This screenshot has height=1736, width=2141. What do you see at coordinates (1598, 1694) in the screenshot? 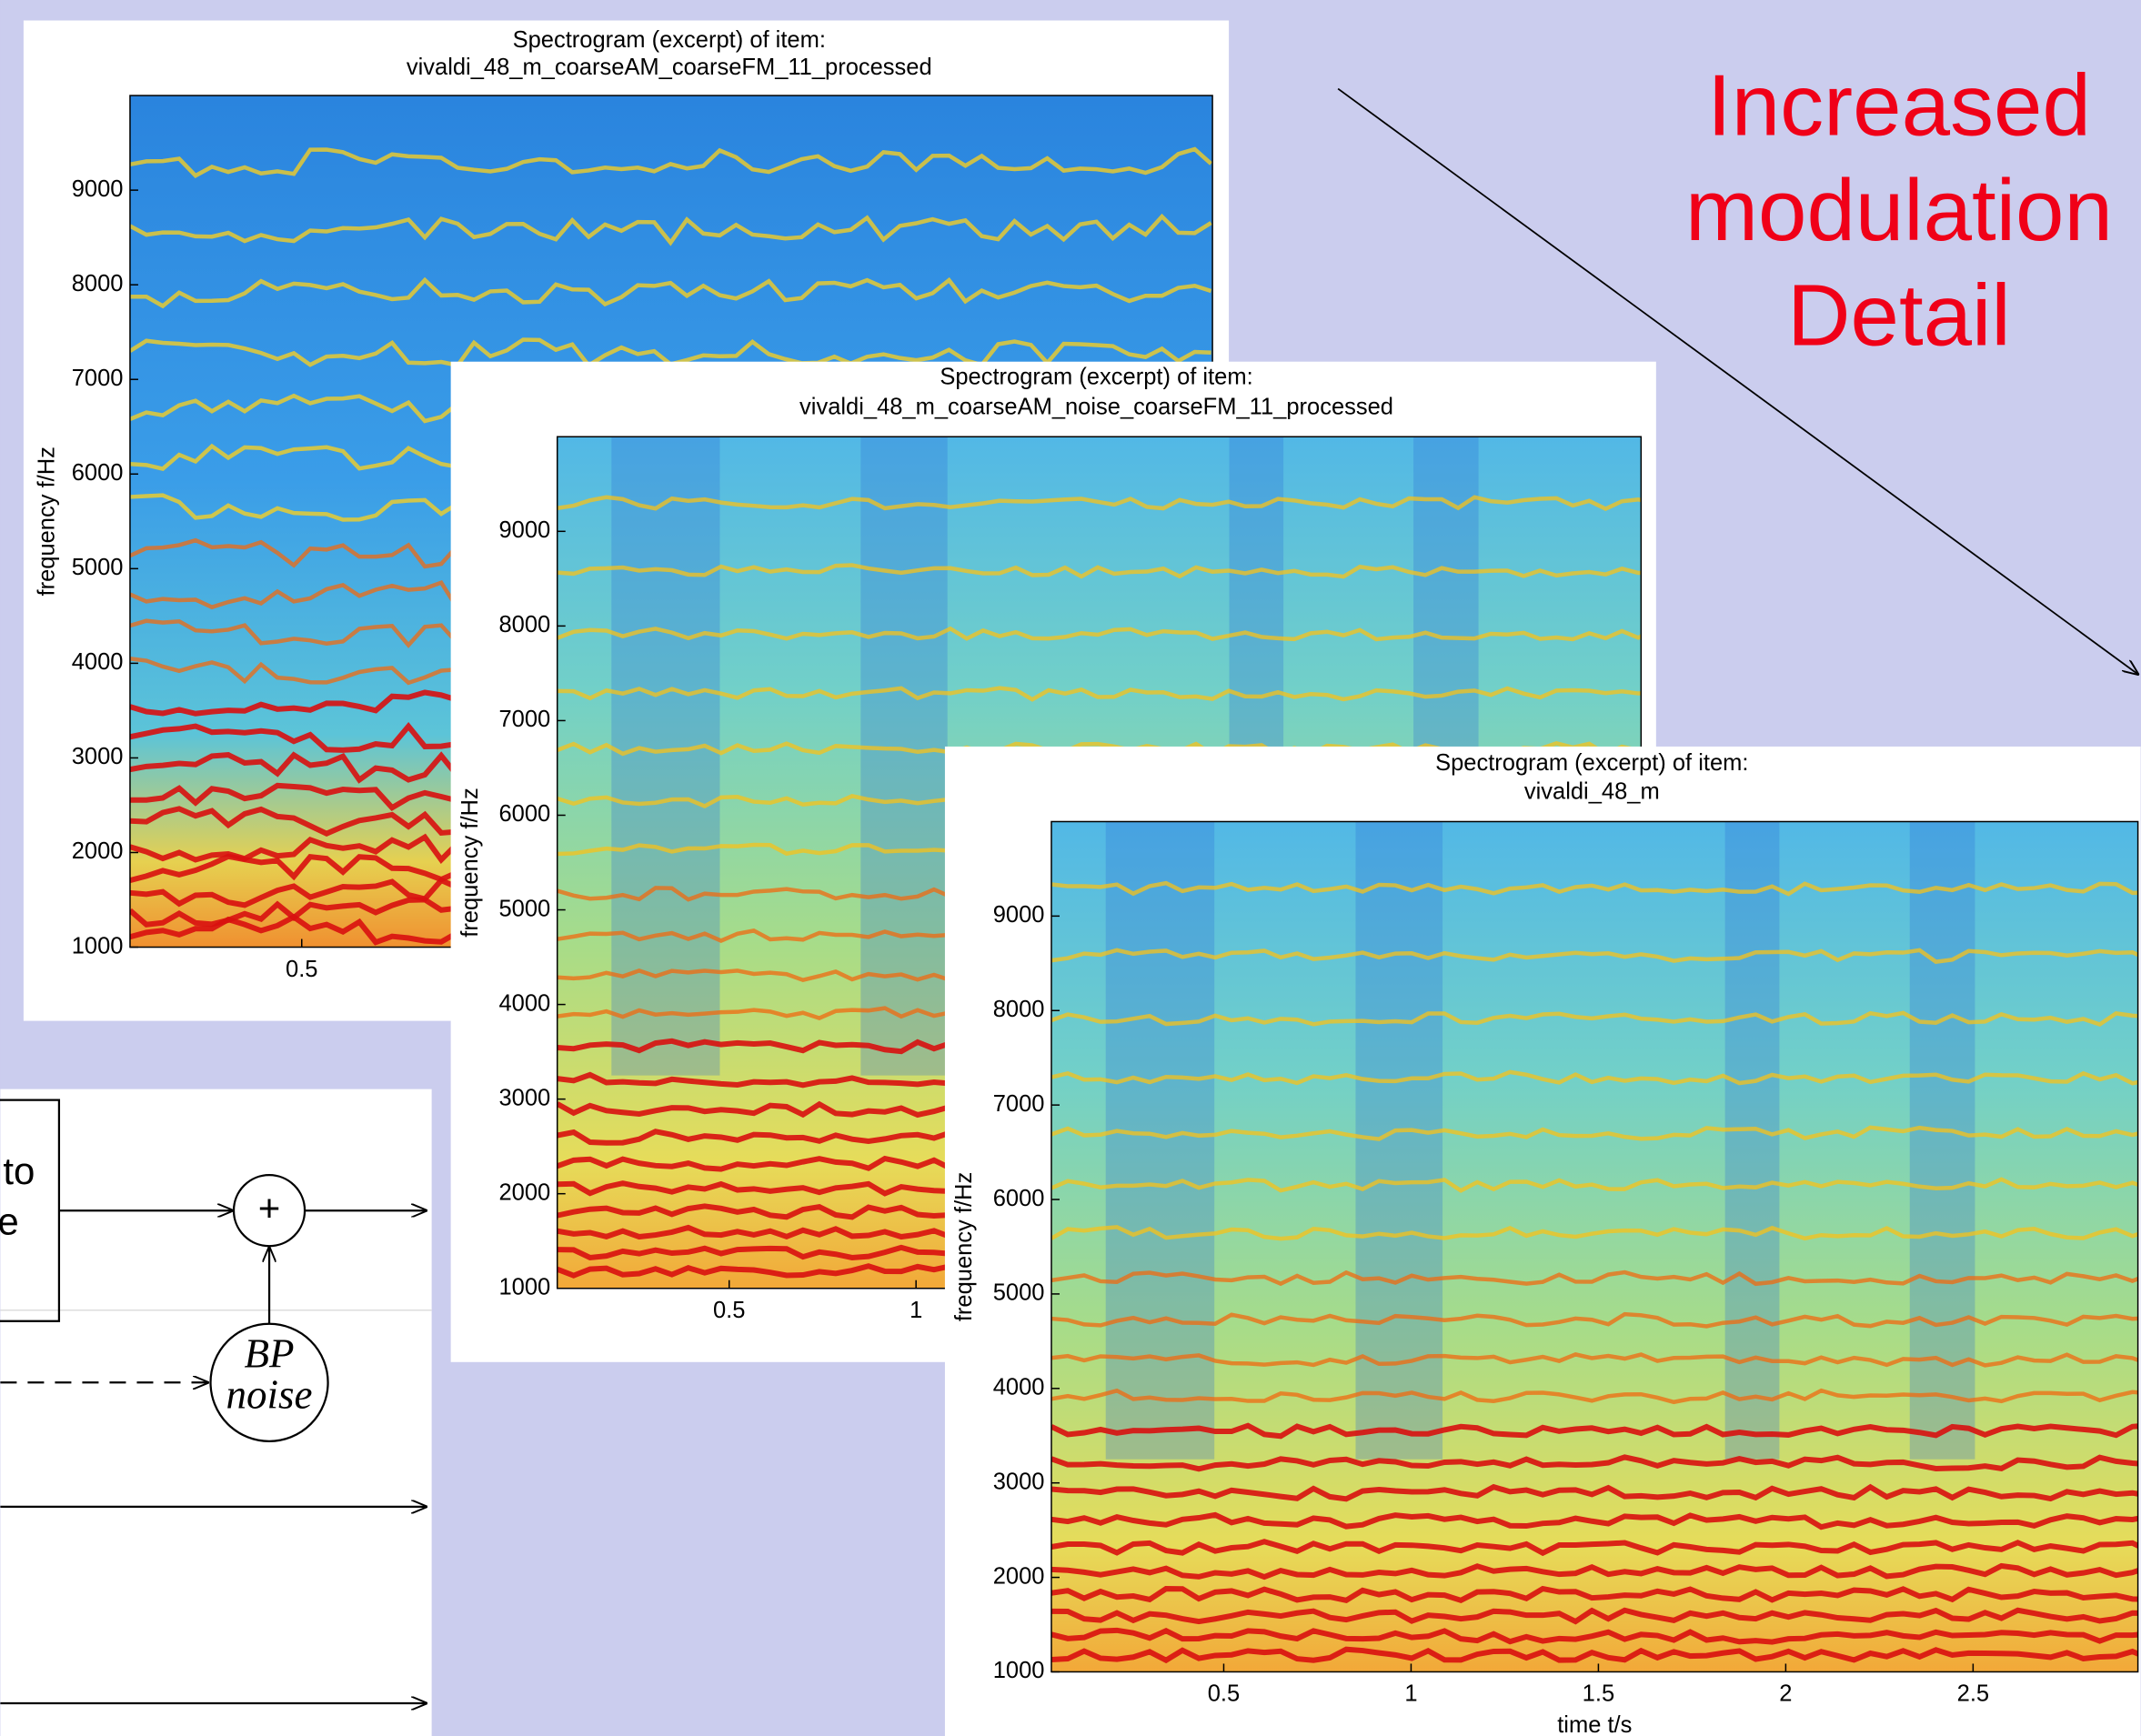
I see `x-tick-label: 1.5` at bounding box center [1598, 1694].